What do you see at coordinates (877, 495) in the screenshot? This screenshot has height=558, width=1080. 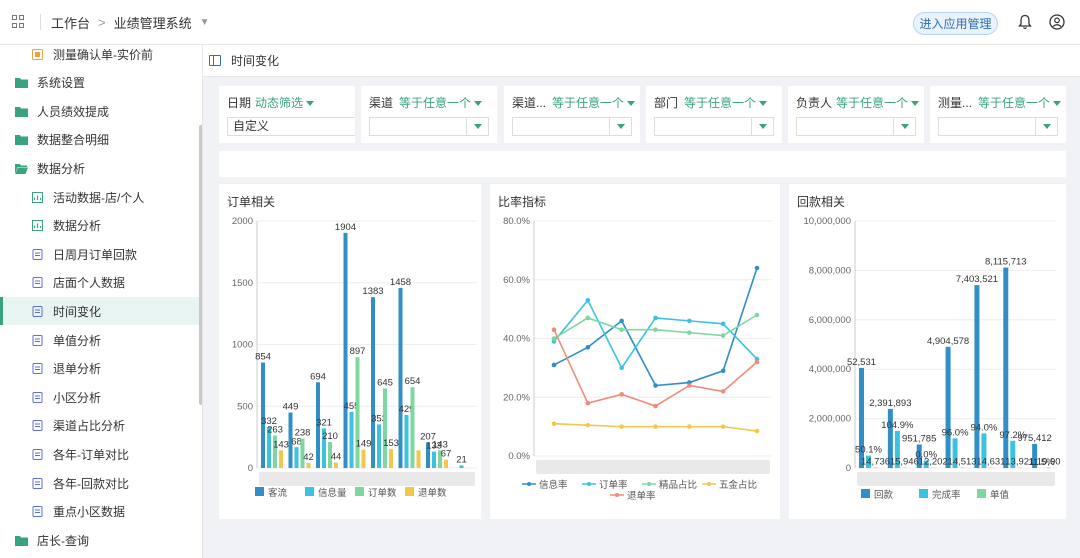 I see `legend-item-0: 回款` at bounding box center [877, 495].